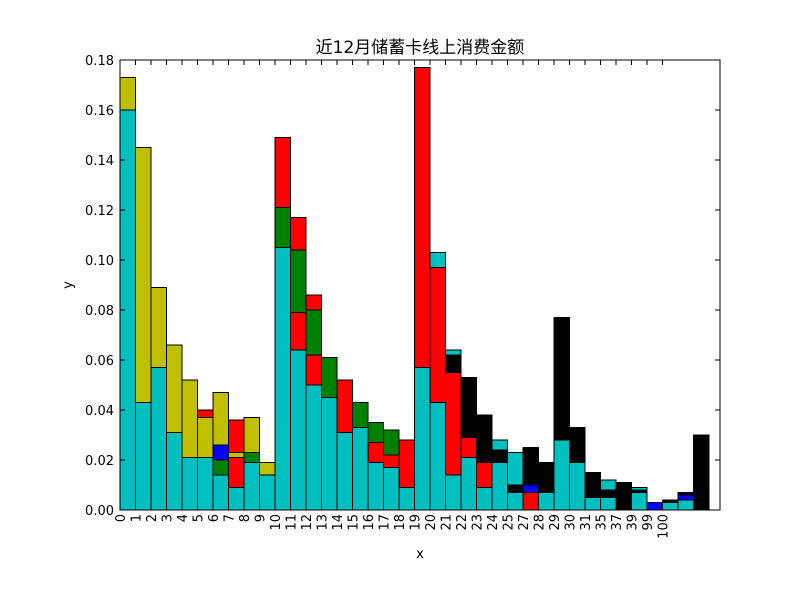 The image size is (800, 600). I want to click on y-tick-label: 0.00, so click(99, 511).